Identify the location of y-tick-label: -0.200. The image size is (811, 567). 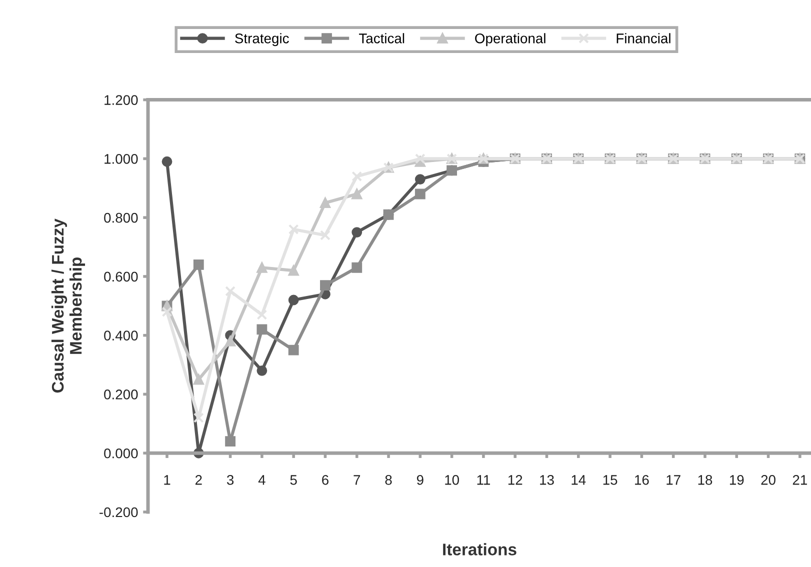
(119, 512).